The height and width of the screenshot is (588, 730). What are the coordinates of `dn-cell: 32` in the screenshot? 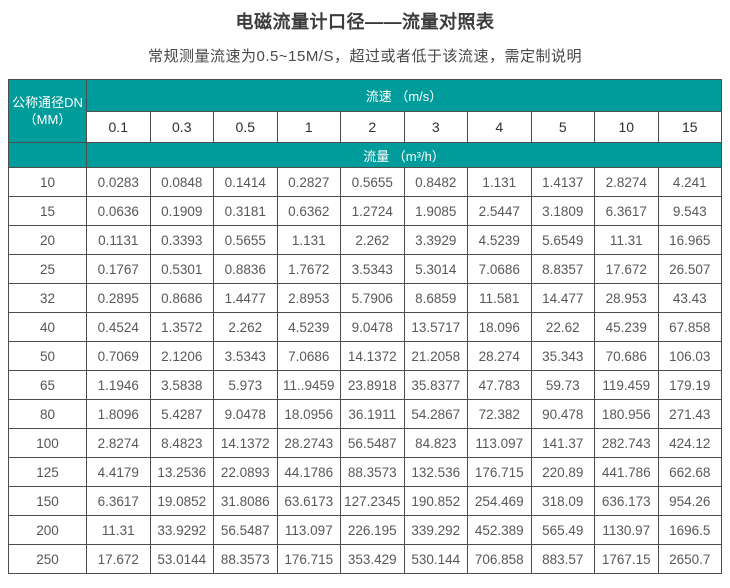 It's located at (47, 298).